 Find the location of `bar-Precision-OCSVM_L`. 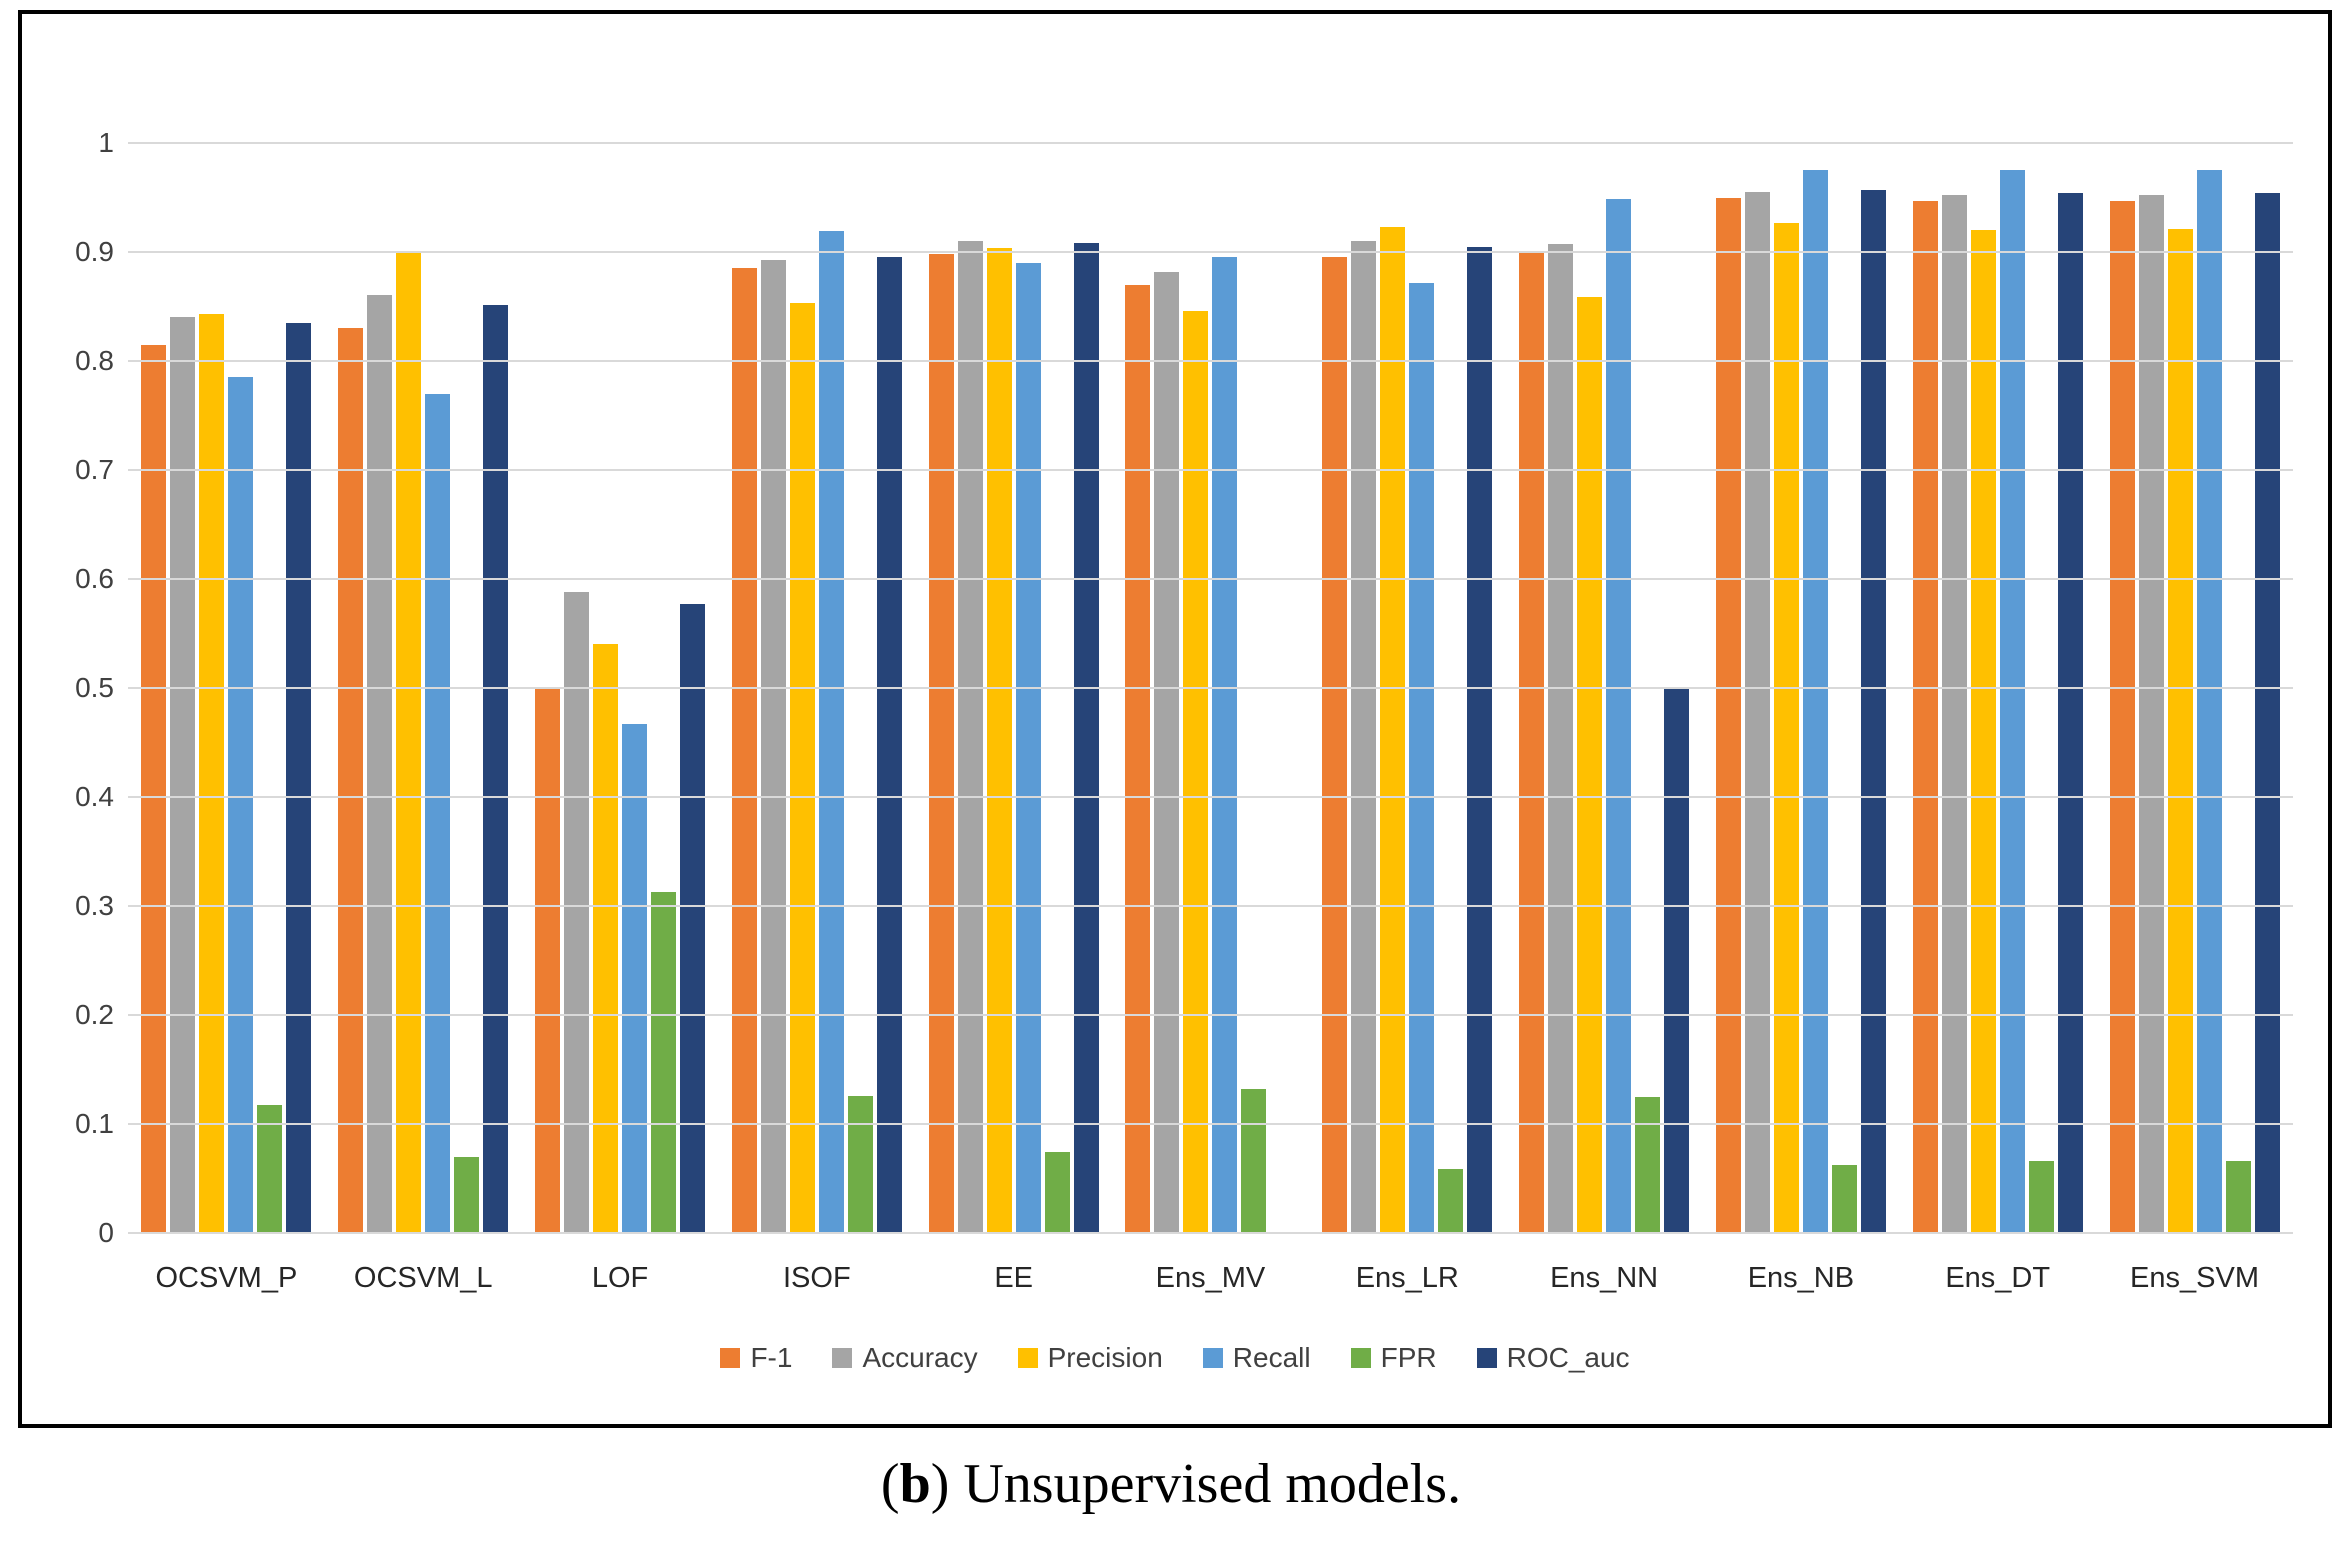

bar-Precision-OCSVM_L is located at coordinates (409, 742).